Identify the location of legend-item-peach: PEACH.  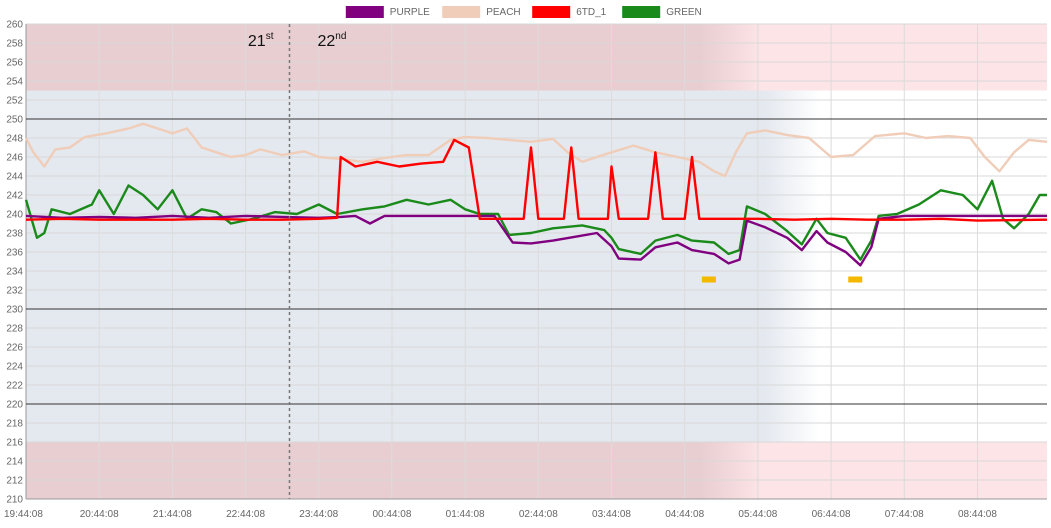
(481, 12).